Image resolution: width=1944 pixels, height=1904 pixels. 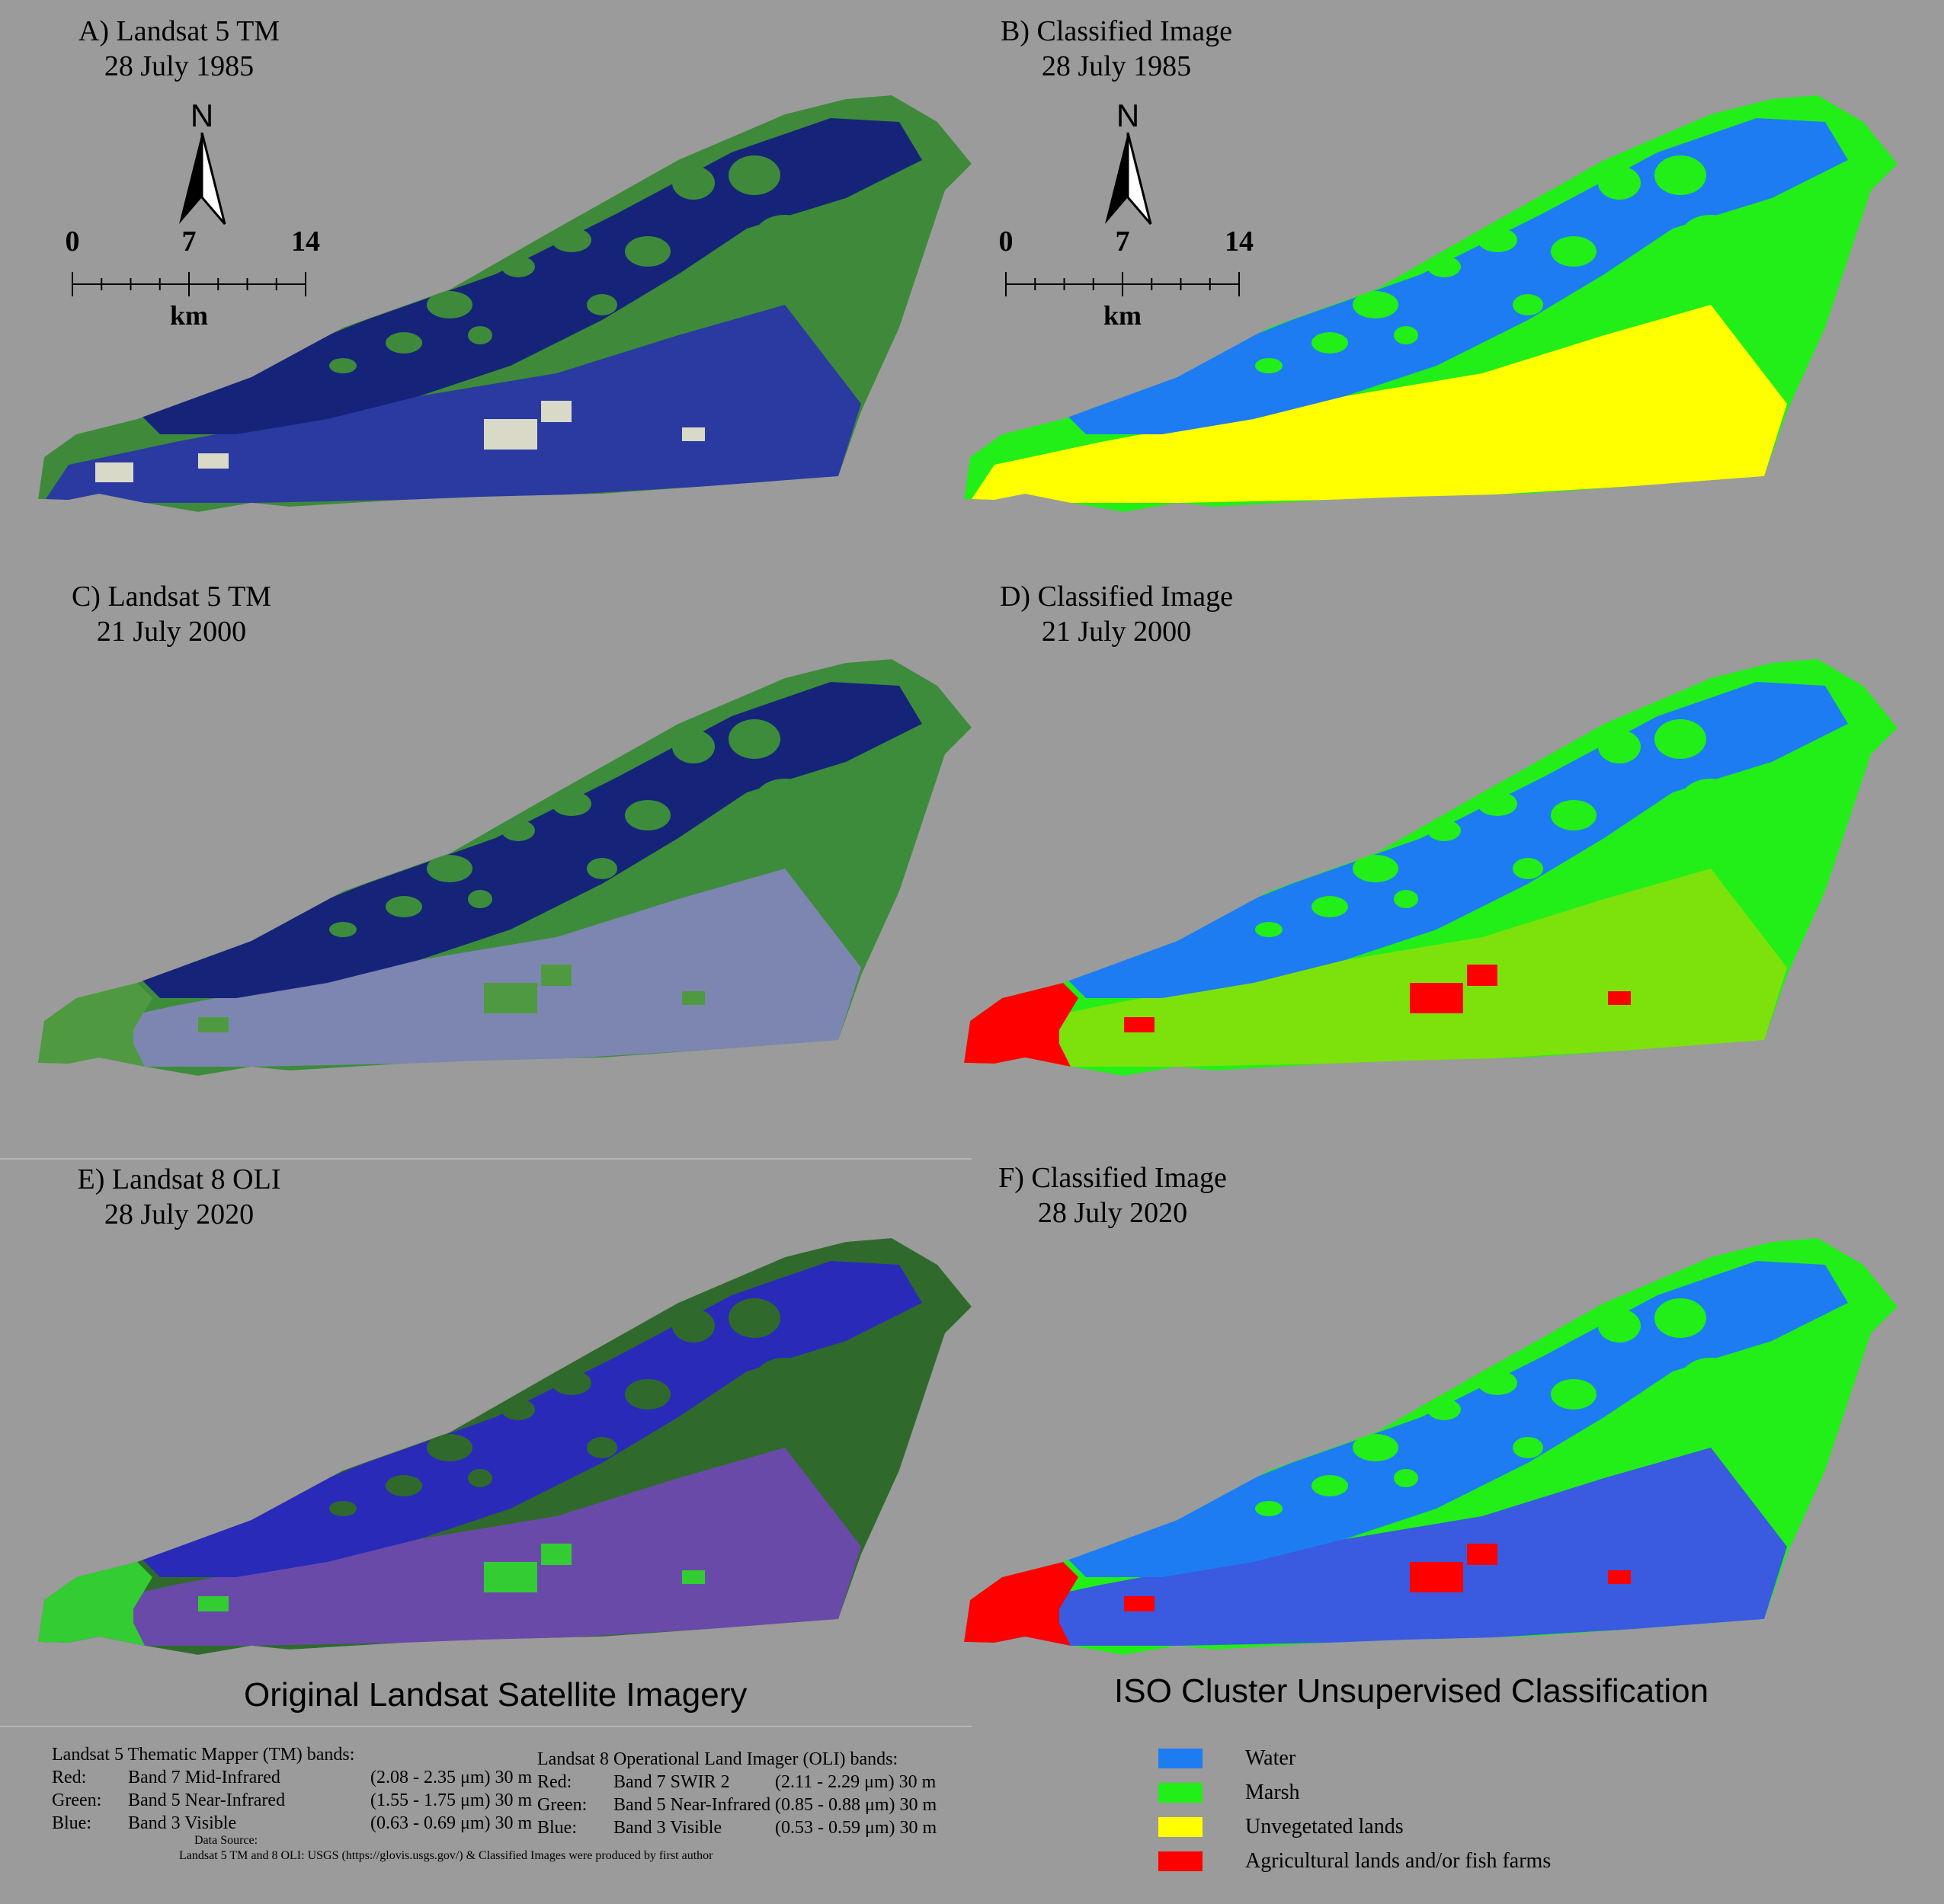 What do you see at coordinates (452, 1823) in the screenshot?
I see `band-range: (0.63 - 0.69 μm) 30 m` at bounding box center [452, 1823].